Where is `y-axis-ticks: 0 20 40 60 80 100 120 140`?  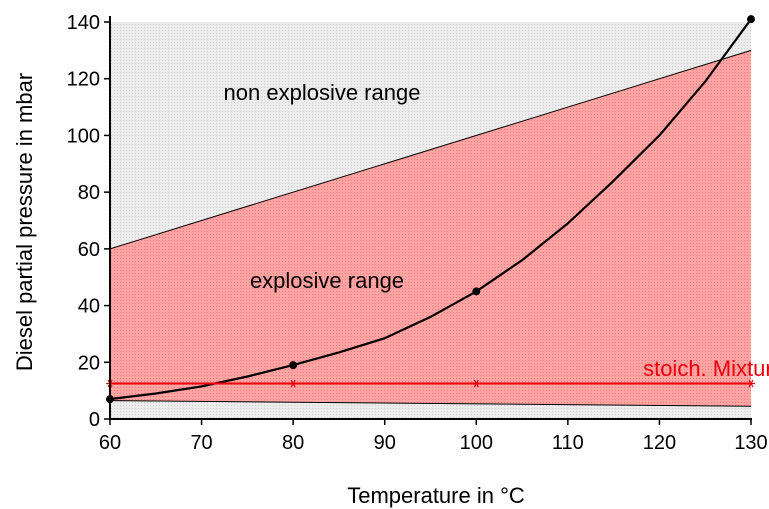
y-axis-ticks: 0 20 40 60 80 100 120 140 is located at coordinates (88, 221).